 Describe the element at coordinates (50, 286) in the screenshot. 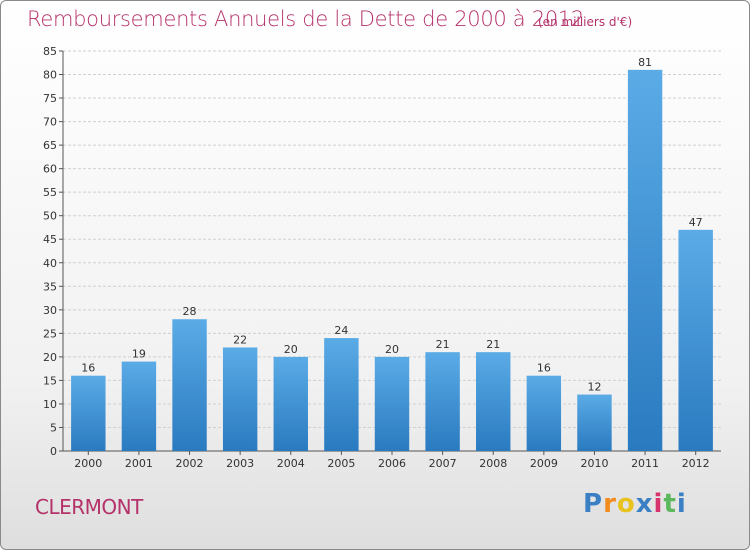

I see `y-tick-label: 35` at that location.